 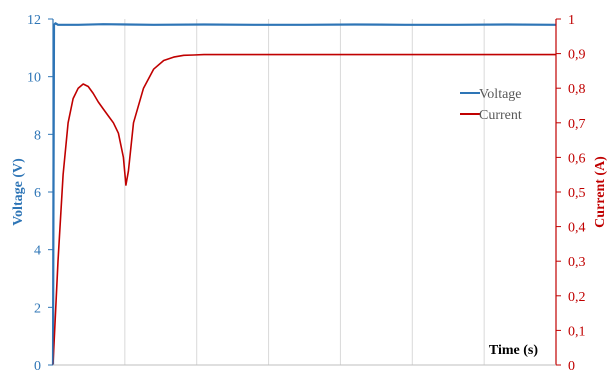 I want to click on left-axis-tick-label: 8, so click(x=37, y=135).